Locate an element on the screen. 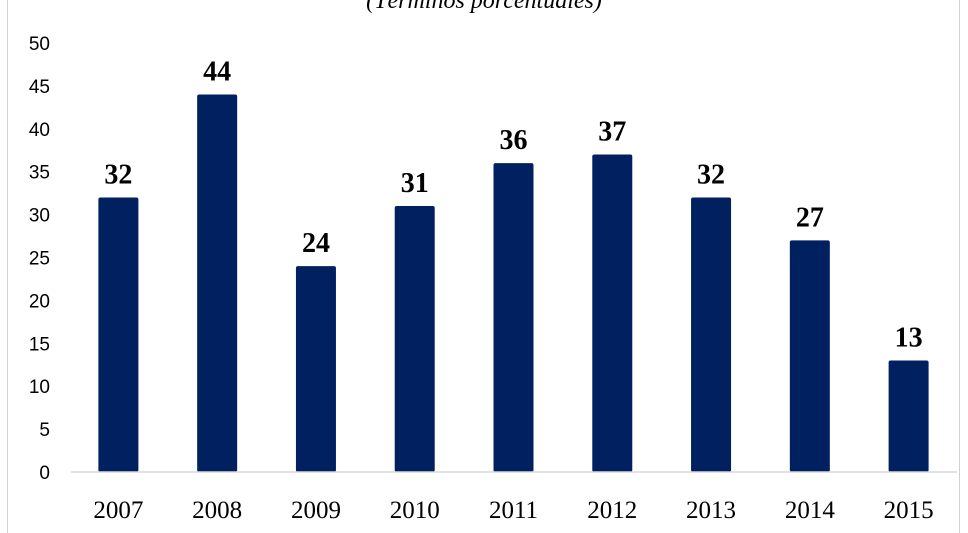 The height and width of the screenshot is (533, 968). chart-subtitle: (Términos porcentuales) is located at coordinates (484, 7).